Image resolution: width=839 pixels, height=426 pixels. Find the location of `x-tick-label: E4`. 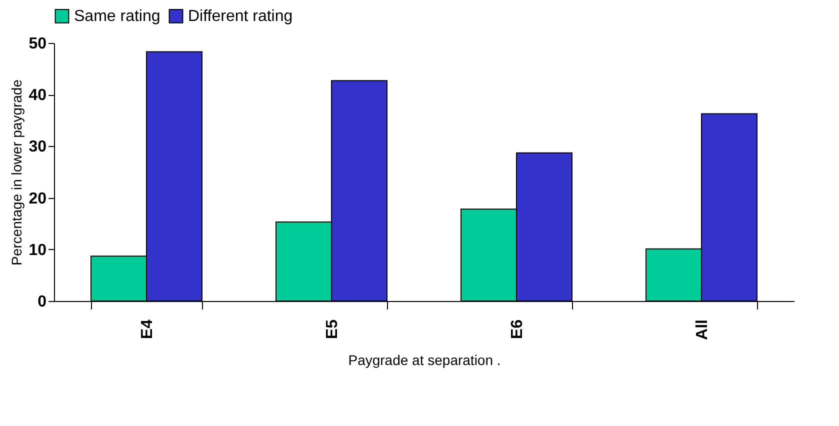

x-tick-label: E4 is located at coordinates (147, 329).